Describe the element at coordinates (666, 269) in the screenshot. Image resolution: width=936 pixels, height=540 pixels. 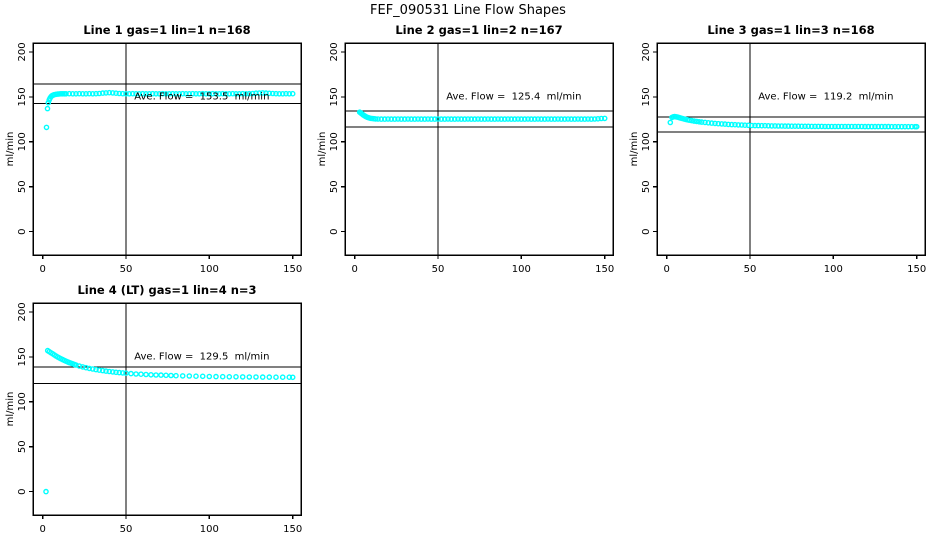
I see `x-axis-tick-label: 0` at that location.